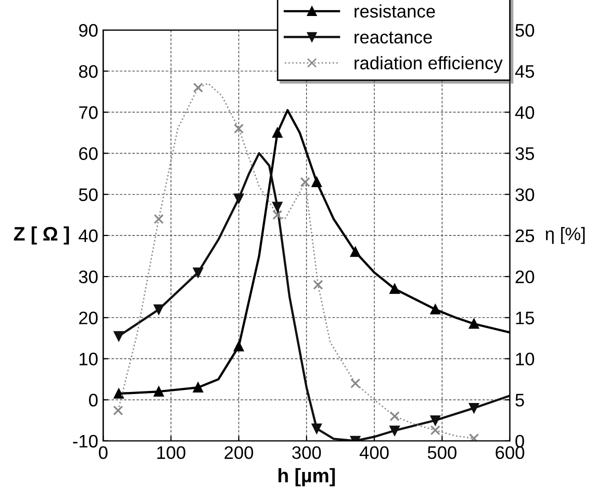 The image size is (607, 501). Describe the element at coordinates (524, 112) in the screenshot. I see `y2-tick-label: 40` at that location.